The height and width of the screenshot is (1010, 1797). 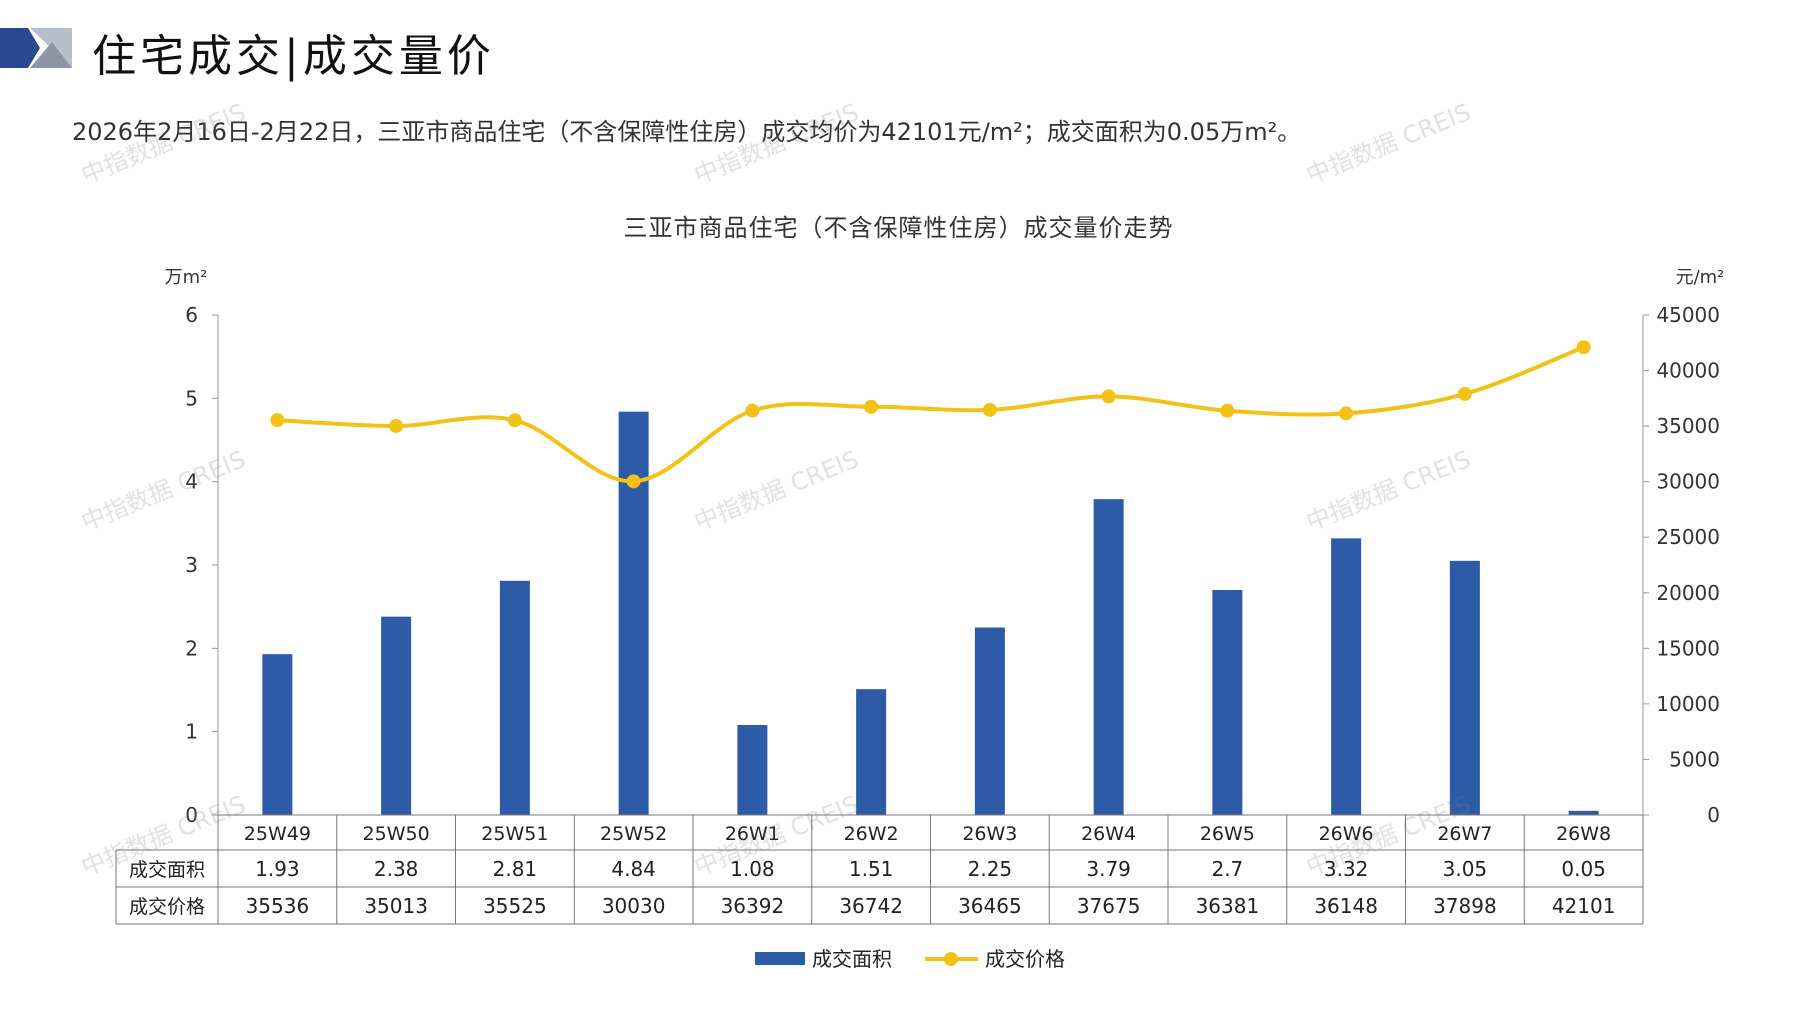 What do you see at coordinates (1227, 869) in the screenshot?
I see `area-value: 2.7` at bounding box center [1227, 869].